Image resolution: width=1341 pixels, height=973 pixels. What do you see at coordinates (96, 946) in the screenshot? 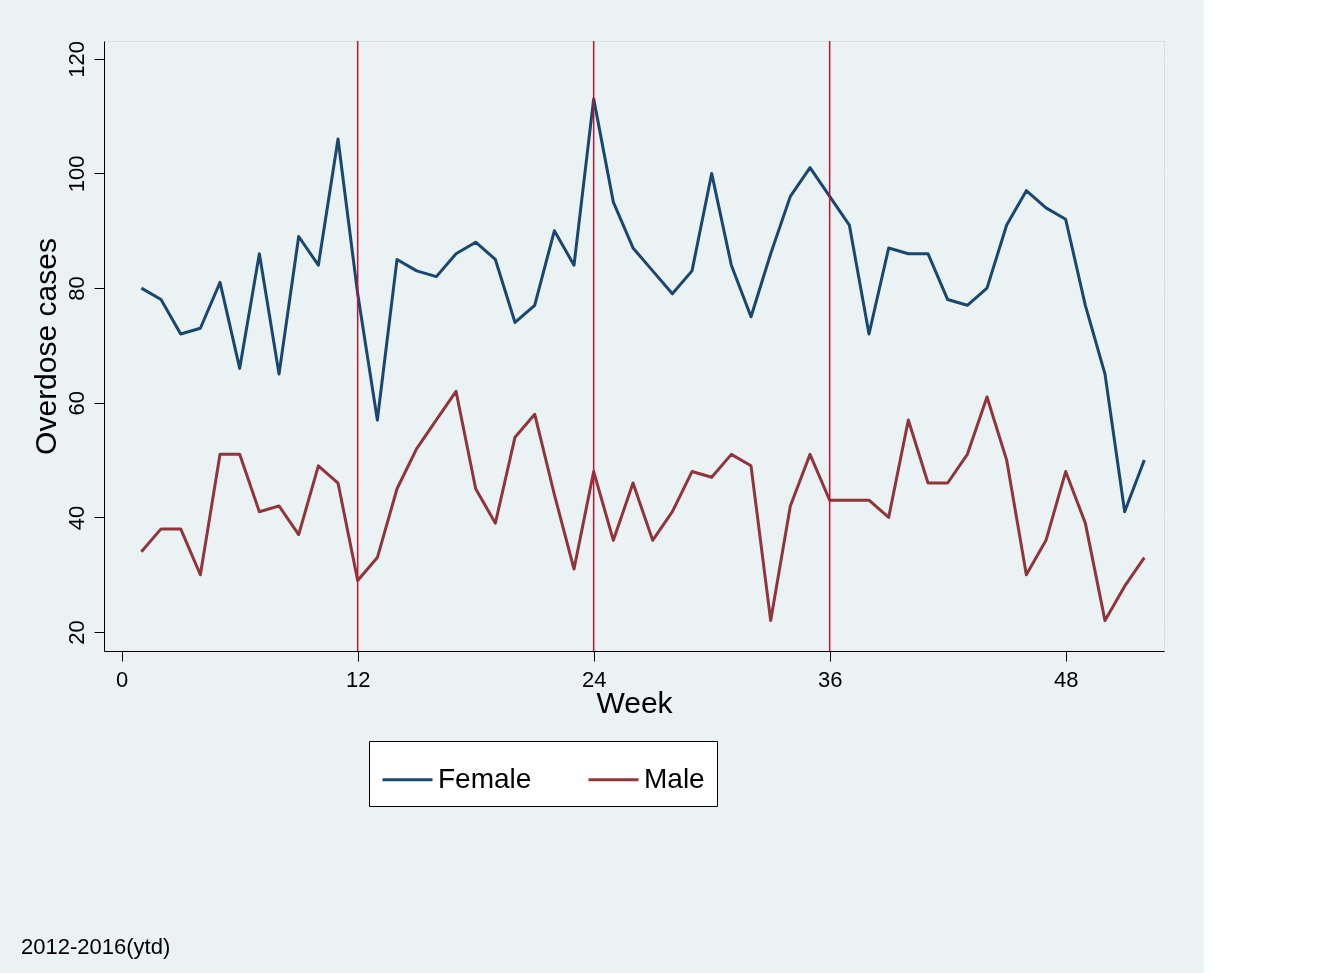
I see `text: 2012-2016(ytd)` at bounding box center [96, 946].